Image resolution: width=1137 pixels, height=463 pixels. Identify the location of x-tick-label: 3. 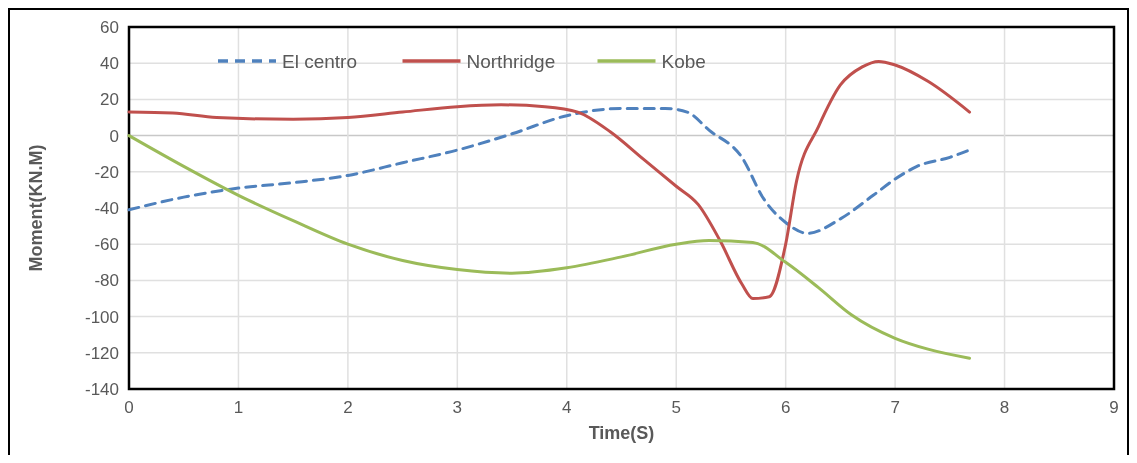
(457, 407).